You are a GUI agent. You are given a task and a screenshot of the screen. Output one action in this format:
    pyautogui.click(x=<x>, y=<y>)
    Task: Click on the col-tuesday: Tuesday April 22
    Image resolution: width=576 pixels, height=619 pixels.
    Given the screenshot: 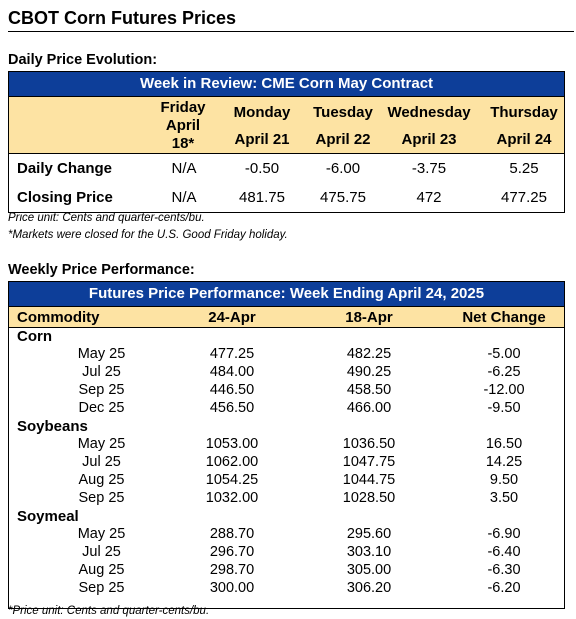 What is the action you would take?
    pyautogui.click(x=343, y=126)
    